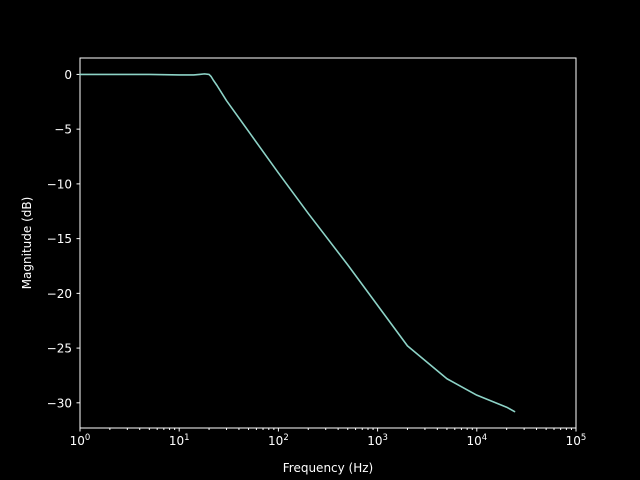  What do you see at coordinates (328, 438) in the screenshot?
I see `x-axis-ticks: 100 101 102 103 104 105` at bounding box center [328, 438].